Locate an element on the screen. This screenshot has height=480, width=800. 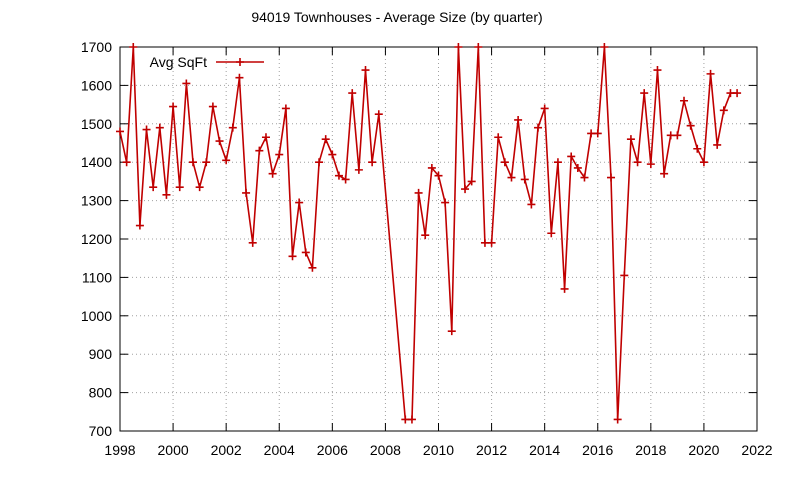
x-tick-label: 2002 is located at coordinates (226, 450).